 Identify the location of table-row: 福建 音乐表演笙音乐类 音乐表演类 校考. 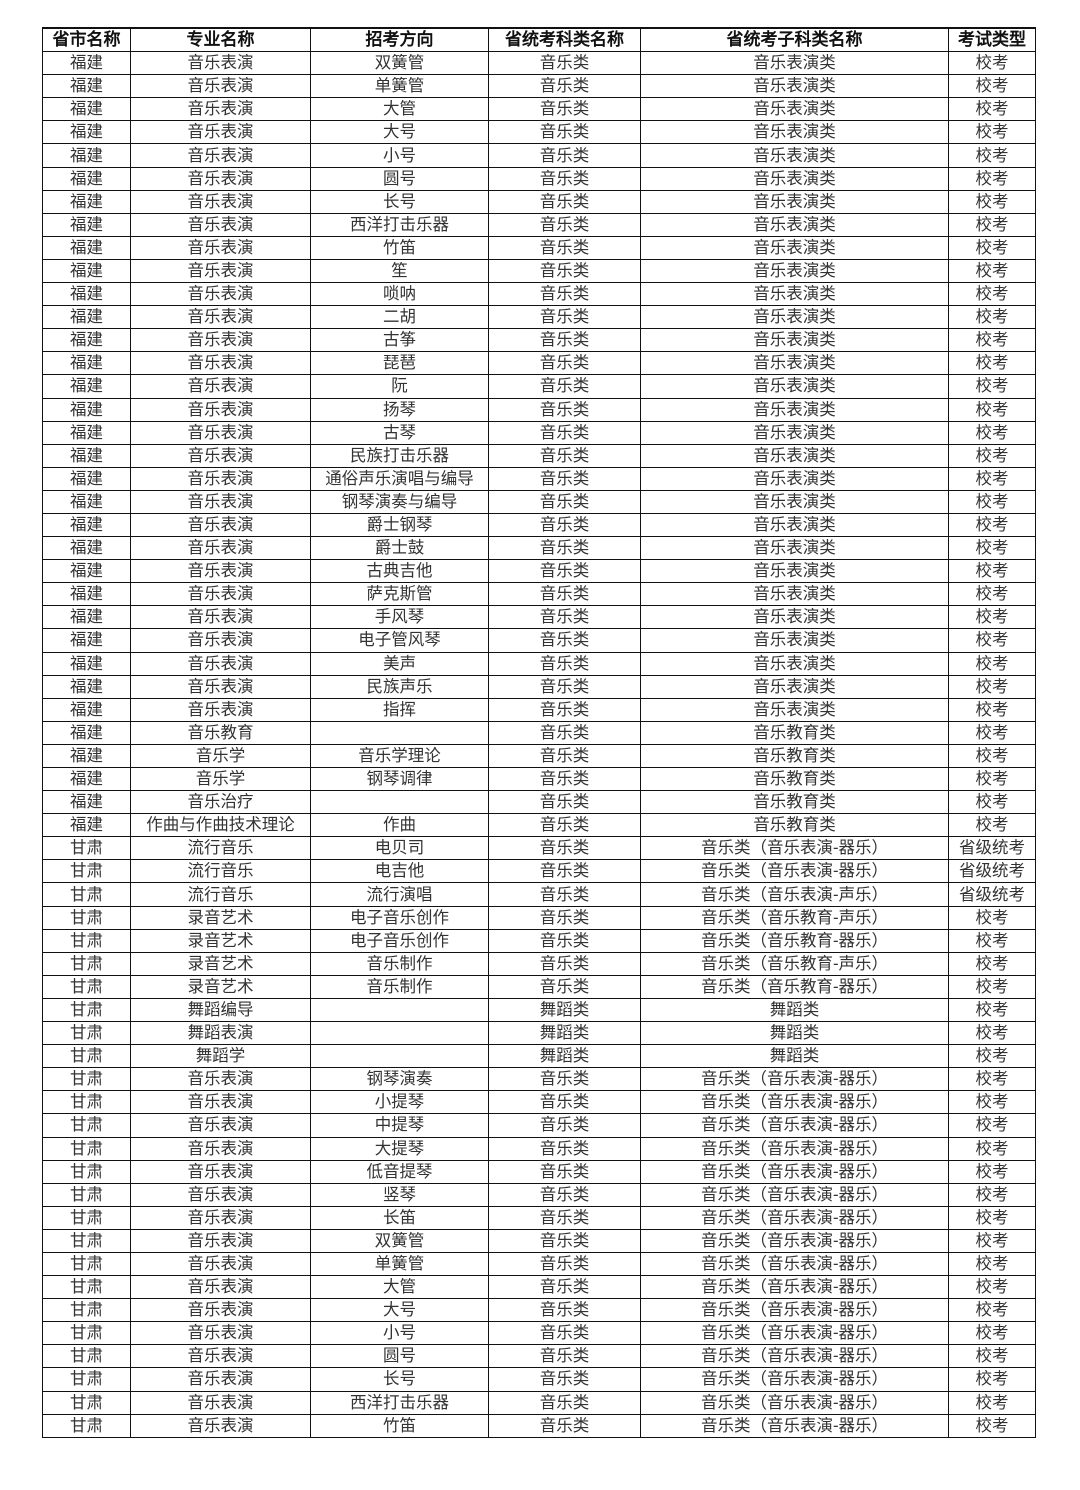
(539, 271).